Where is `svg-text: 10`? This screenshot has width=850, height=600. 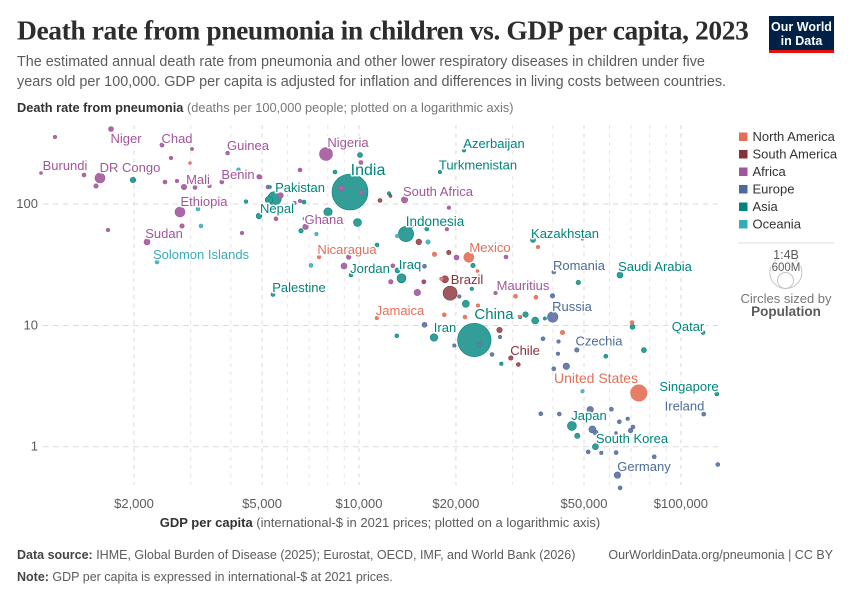
svg-text: 10 is located at coordinates (31, 325).